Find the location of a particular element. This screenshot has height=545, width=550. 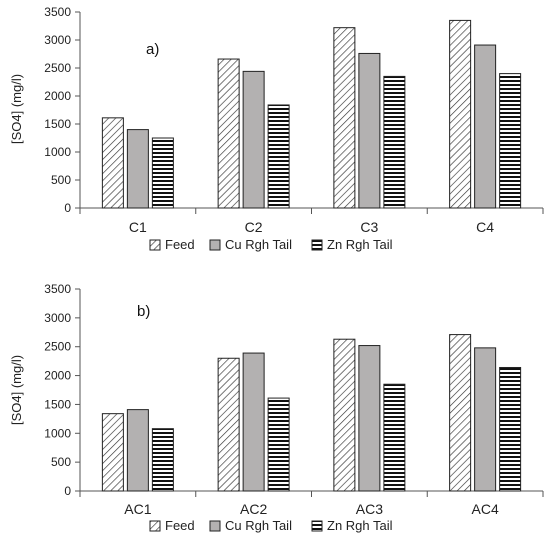

bar-feed-ac2 is located at coordinates (228, 424).